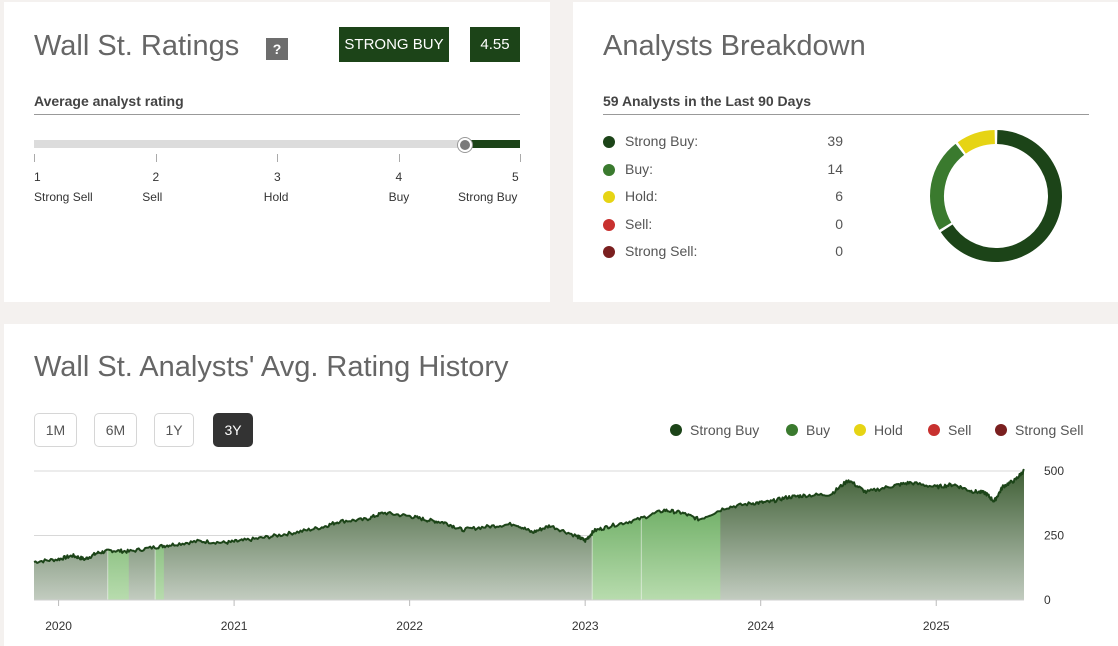  What do you see at coordinates (888, 430) in the screenshot?
I see `history-legend-label: Hold` at bounding box center [888, 430].